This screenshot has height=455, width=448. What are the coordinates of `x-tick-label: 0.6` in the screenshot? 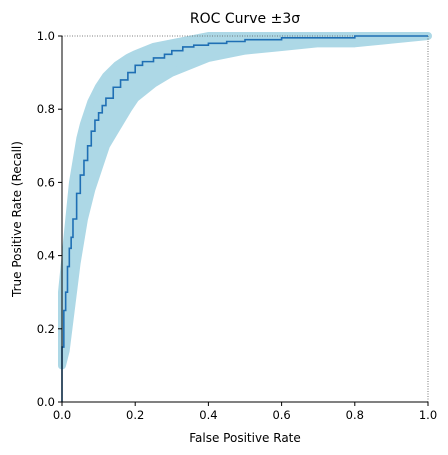 It's located at (281, 415).